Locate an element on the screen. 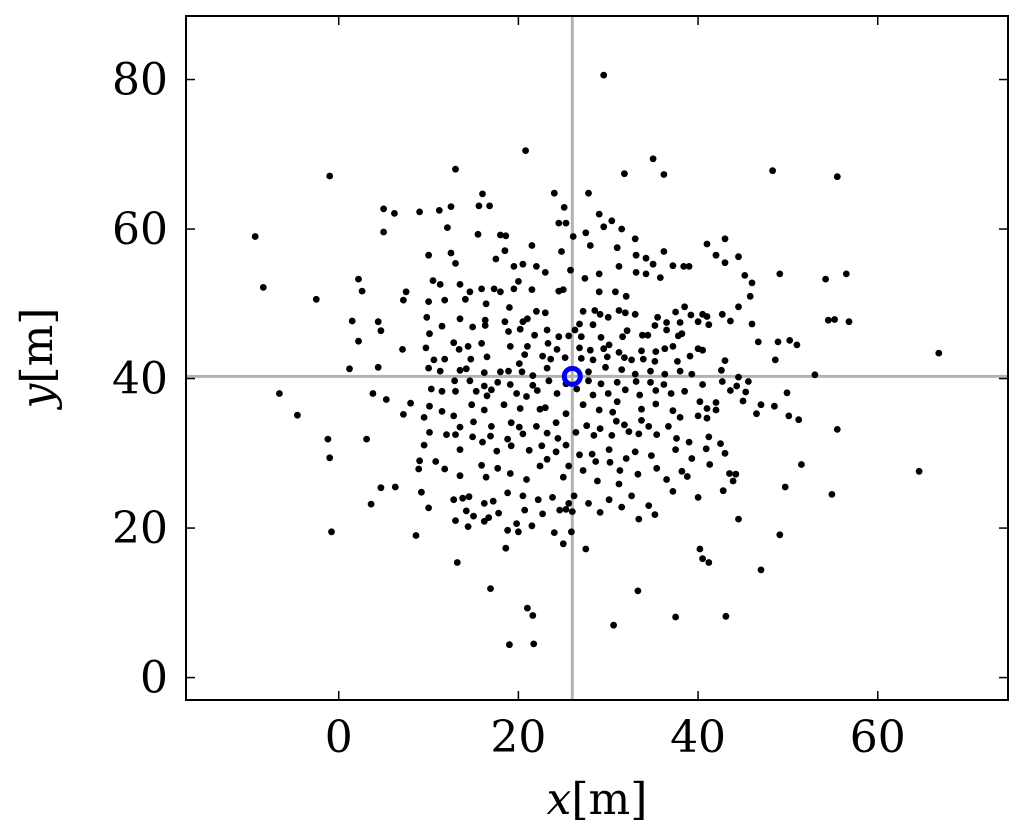 This screenshot has width=1024, height=830. y-tick-label: 60 is located at coordinates (140, 229).